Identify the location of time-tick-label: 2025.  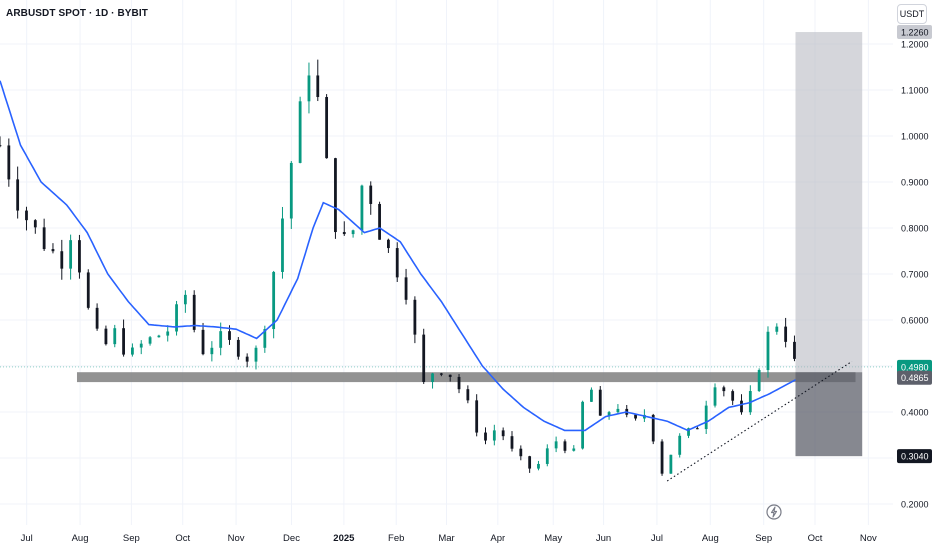
(344, 538).